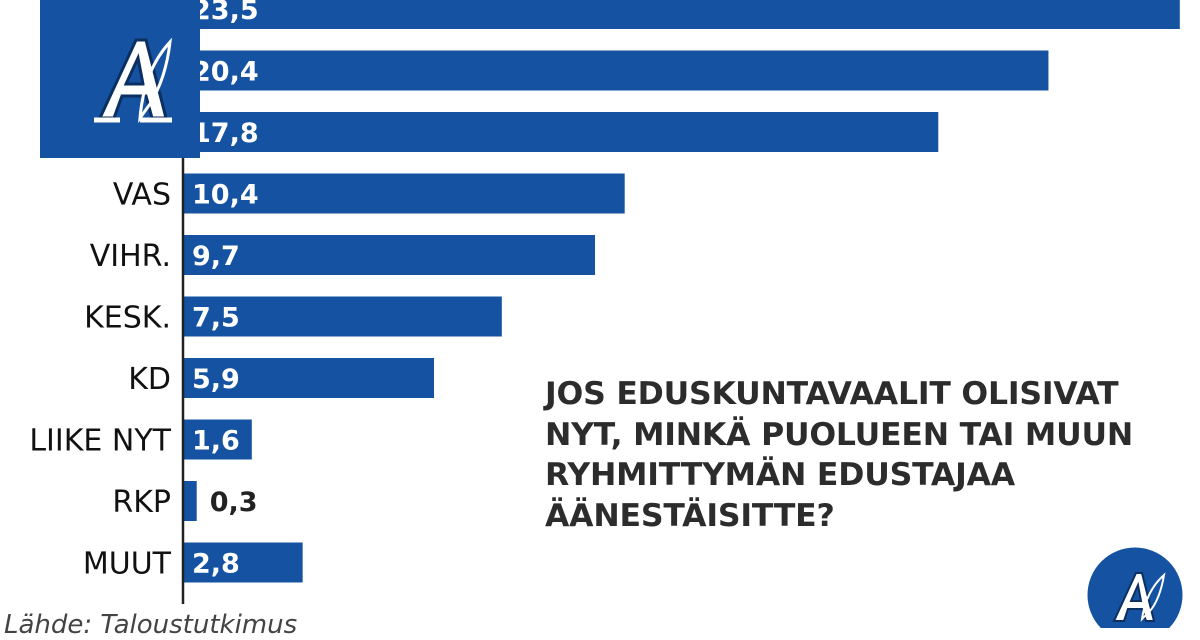 Image resolution: width=1200 pixels, height=640 pixels. Describe the element at coordinates (216, 379) in the screenshot. I see `value-label-6: 5,9` at that location.